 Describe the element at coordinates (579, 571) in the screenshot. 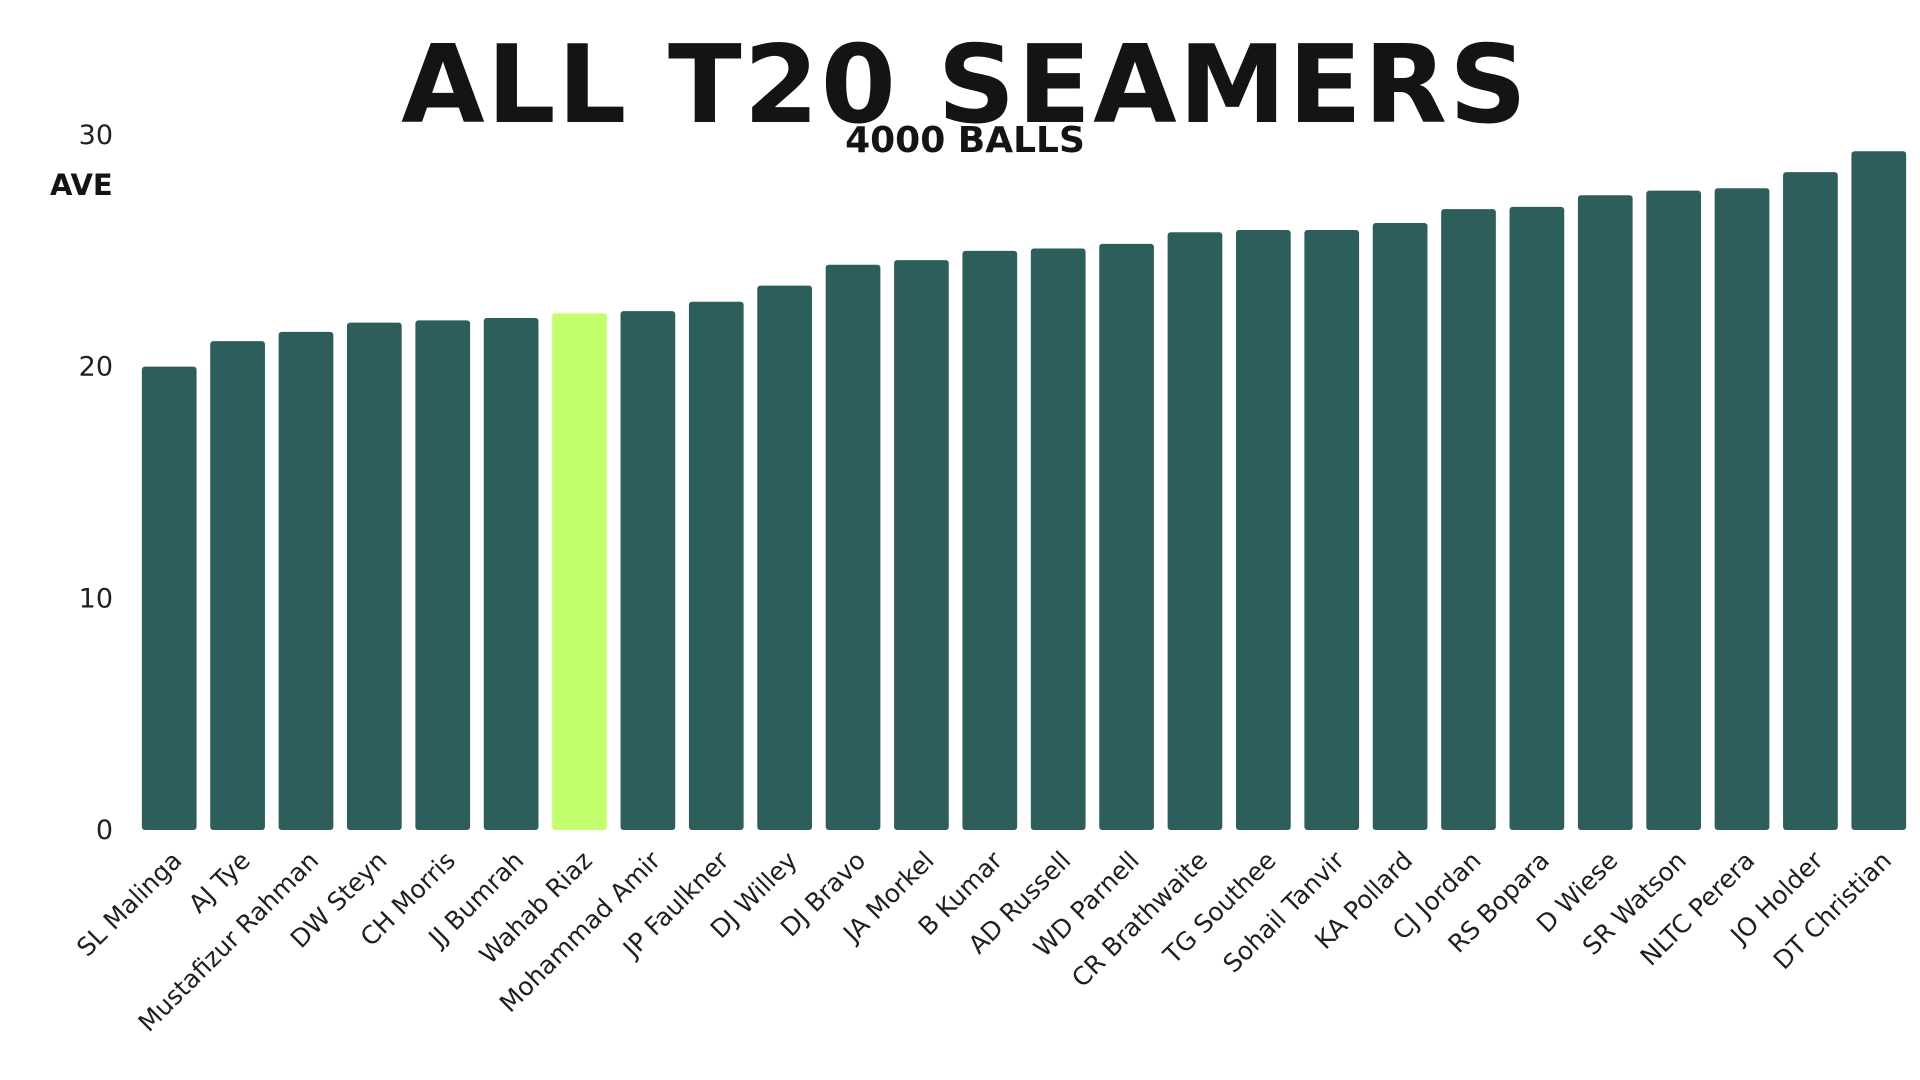

I see `bar-wahab-riaz` at that location.